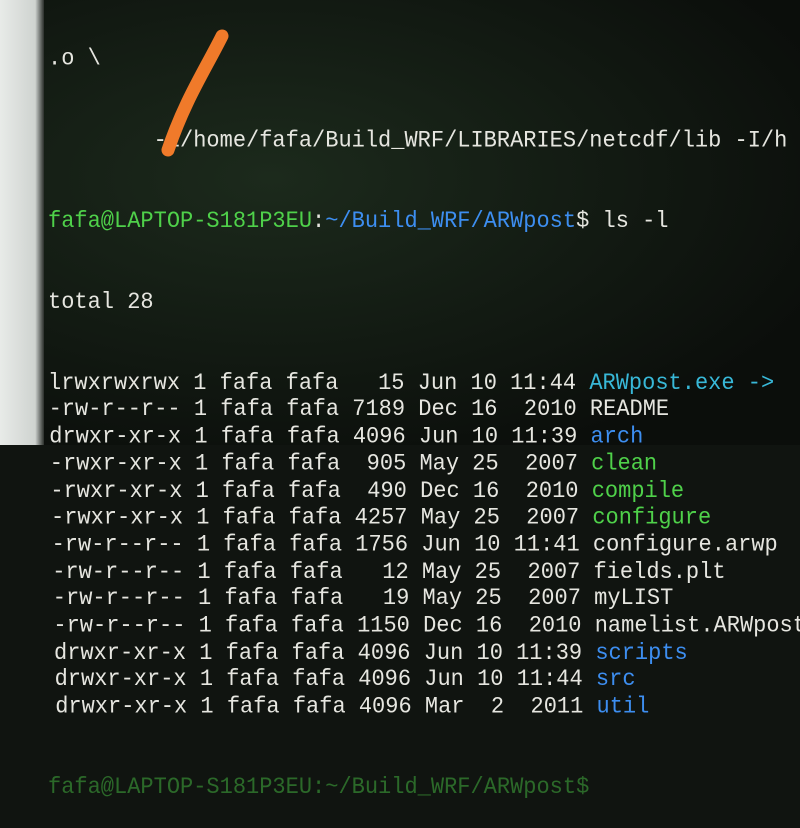  Describe the element at coordinates (504, 706) in the screenshot. I see `file-date: Mar 2 2011` at that location.